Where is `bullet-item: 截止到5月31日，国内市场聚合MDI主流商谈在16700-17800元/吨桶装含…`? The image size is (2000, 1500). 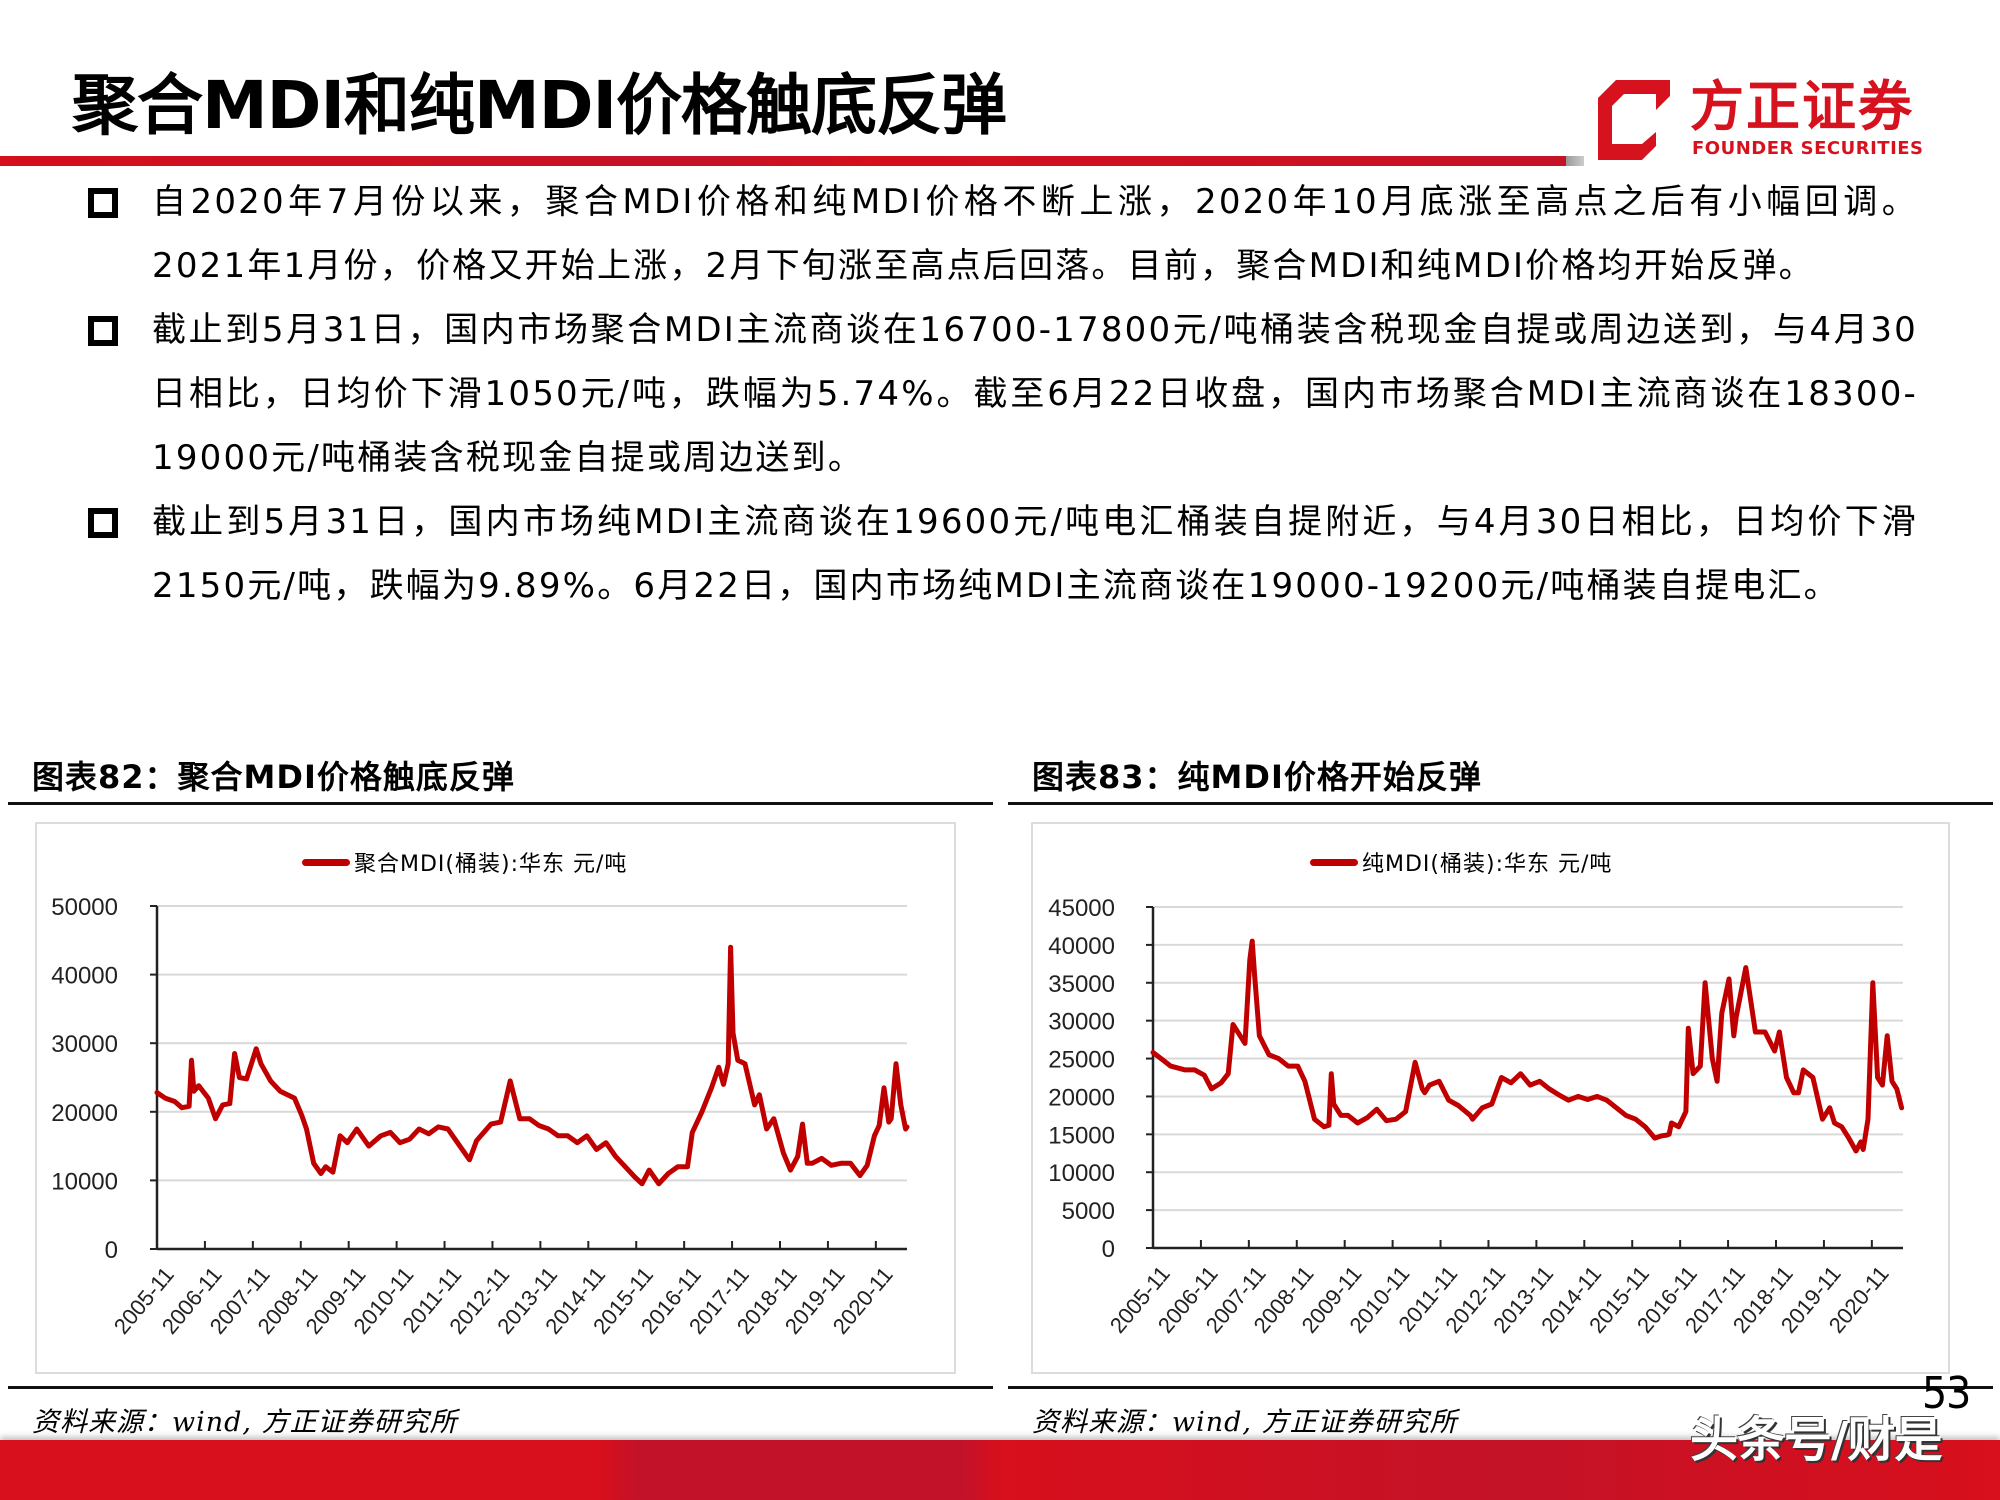 bullet-item: 截止到5月31日，国内市场聚合MDI主流商谈在16700-17800元/吨桶装含… is located at coordinates (1003, 394).